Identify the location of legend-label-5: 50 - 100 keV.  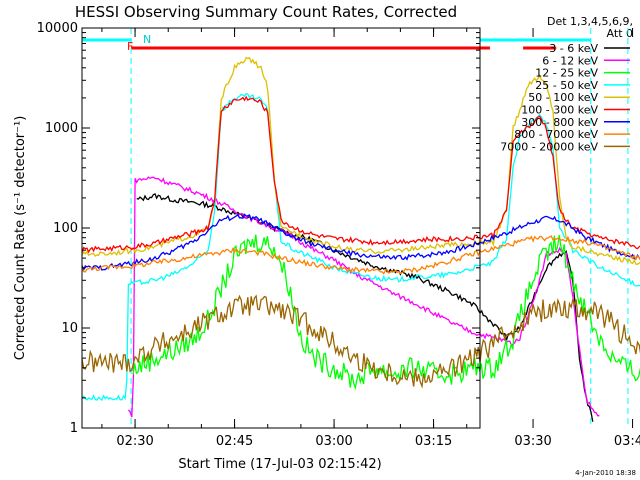
(563, 97).